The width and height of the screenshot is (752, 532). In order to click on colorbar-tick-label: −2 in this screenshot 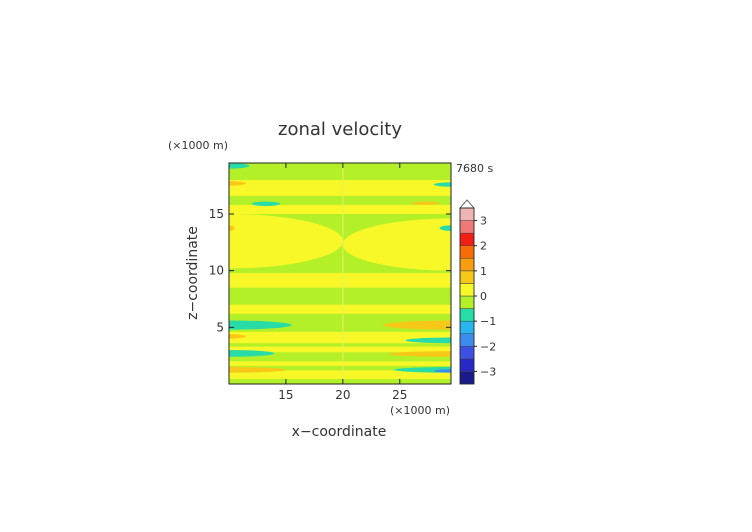, I will do `click(488, 346)`.